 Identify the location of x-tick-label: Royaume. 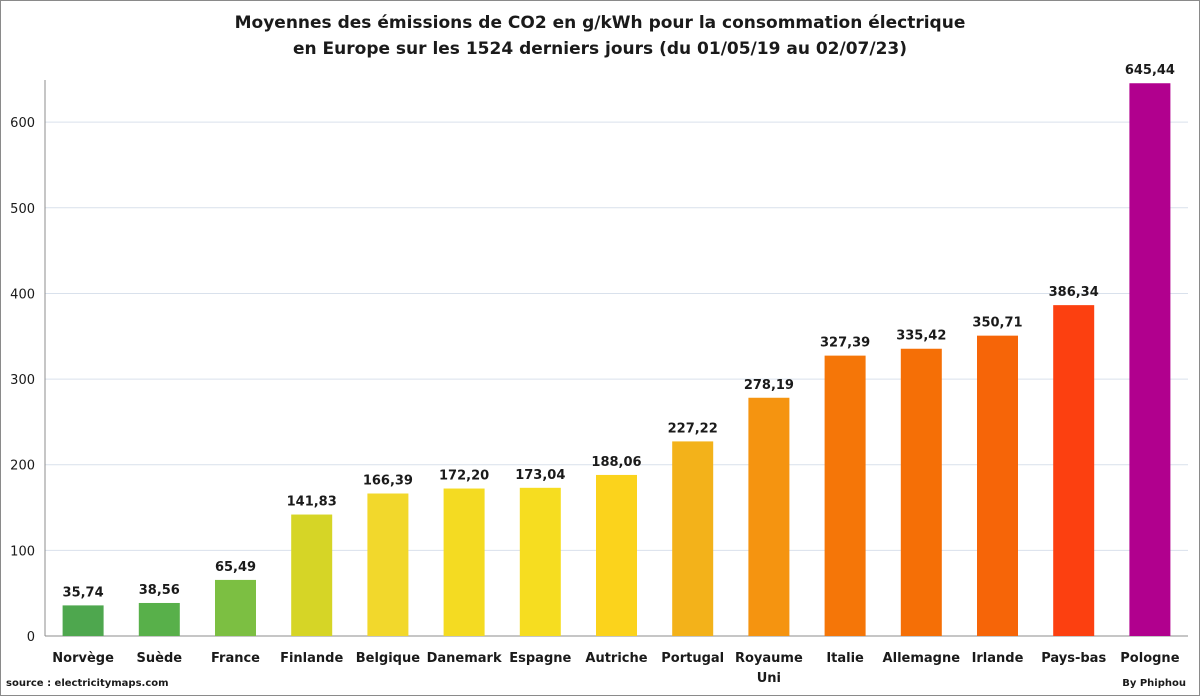
(769, 658).